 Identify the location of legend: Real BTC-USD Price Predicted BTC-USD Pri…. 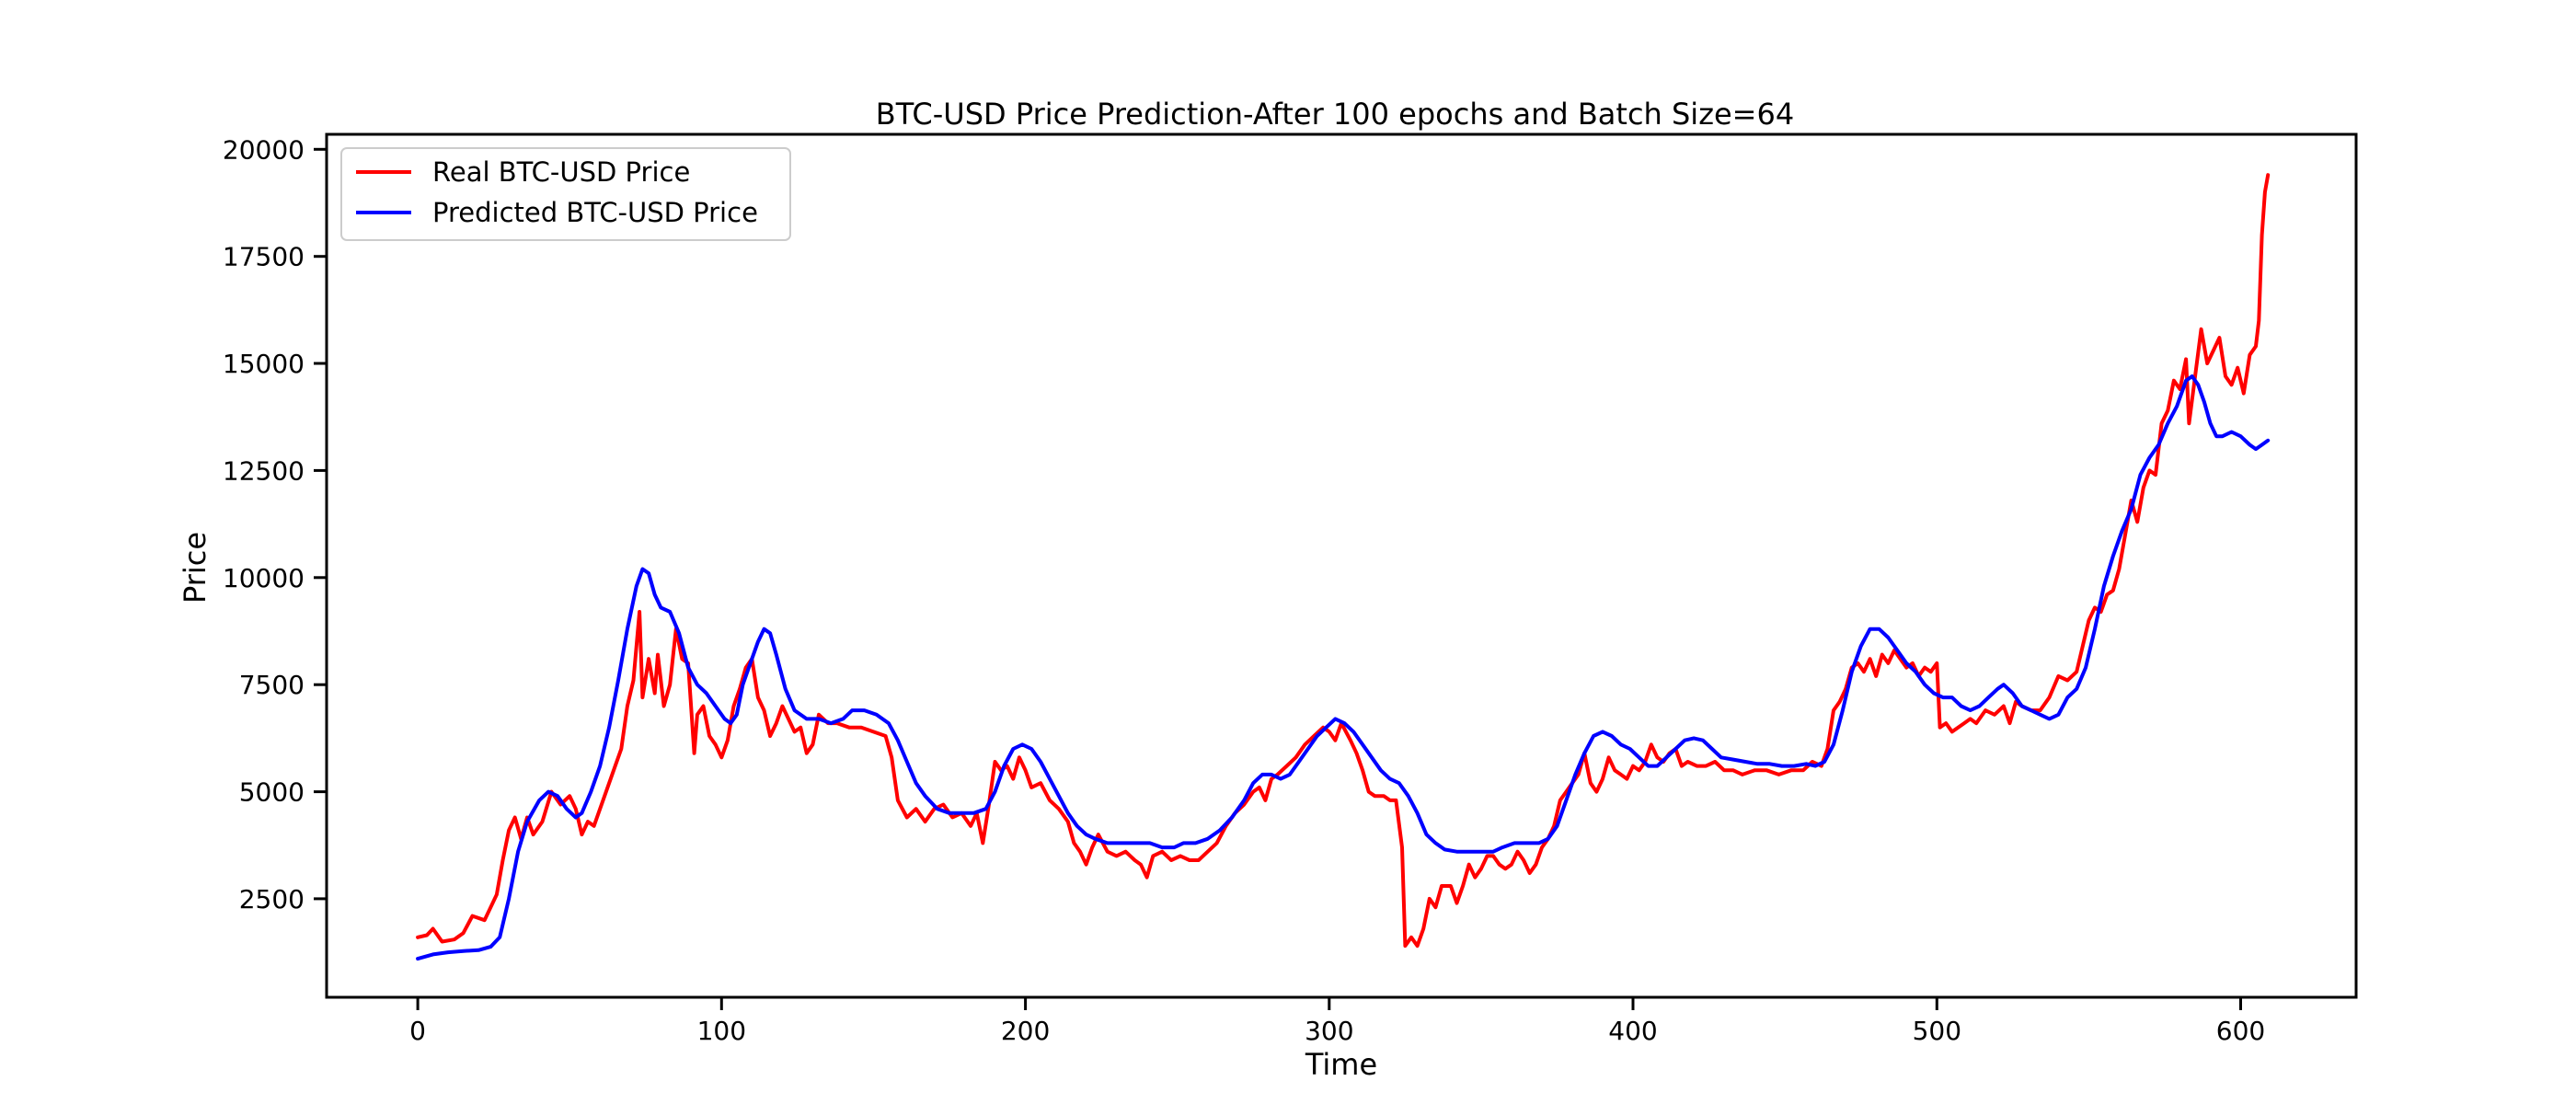
(565, 194).